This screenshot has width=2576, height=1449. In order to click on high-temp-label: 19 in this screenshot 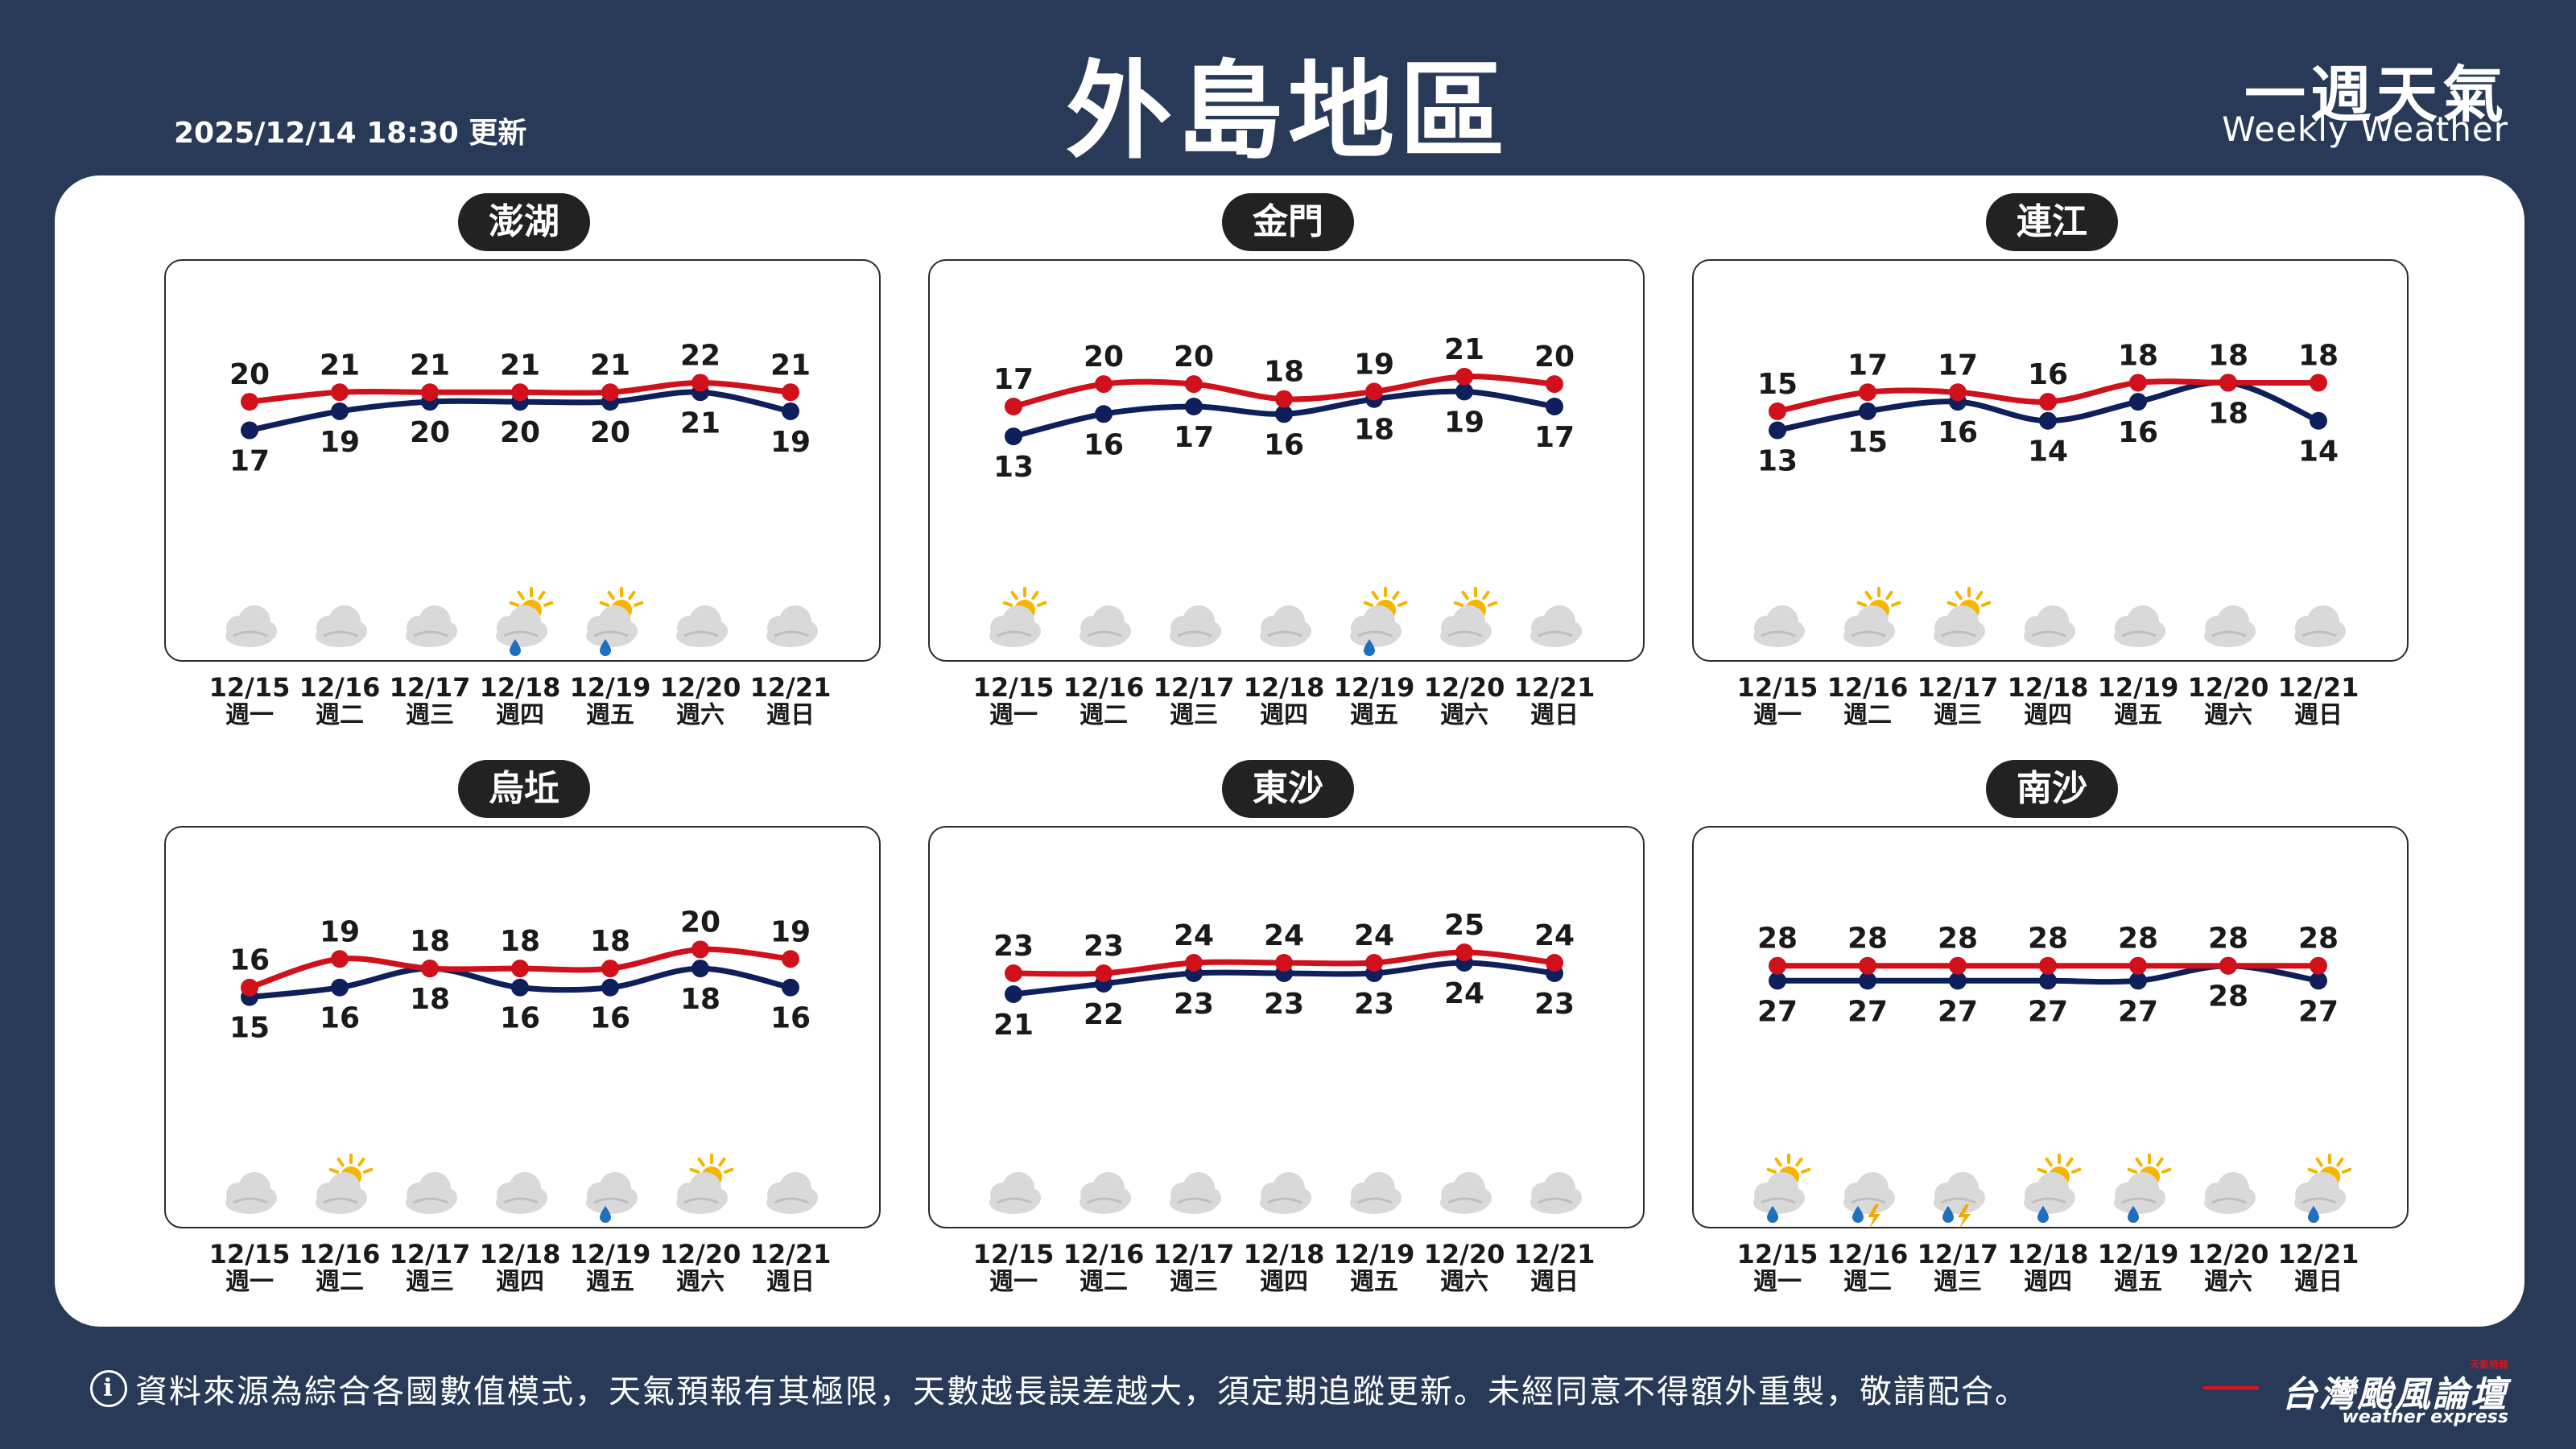, I will do `click(1374, 364)`.